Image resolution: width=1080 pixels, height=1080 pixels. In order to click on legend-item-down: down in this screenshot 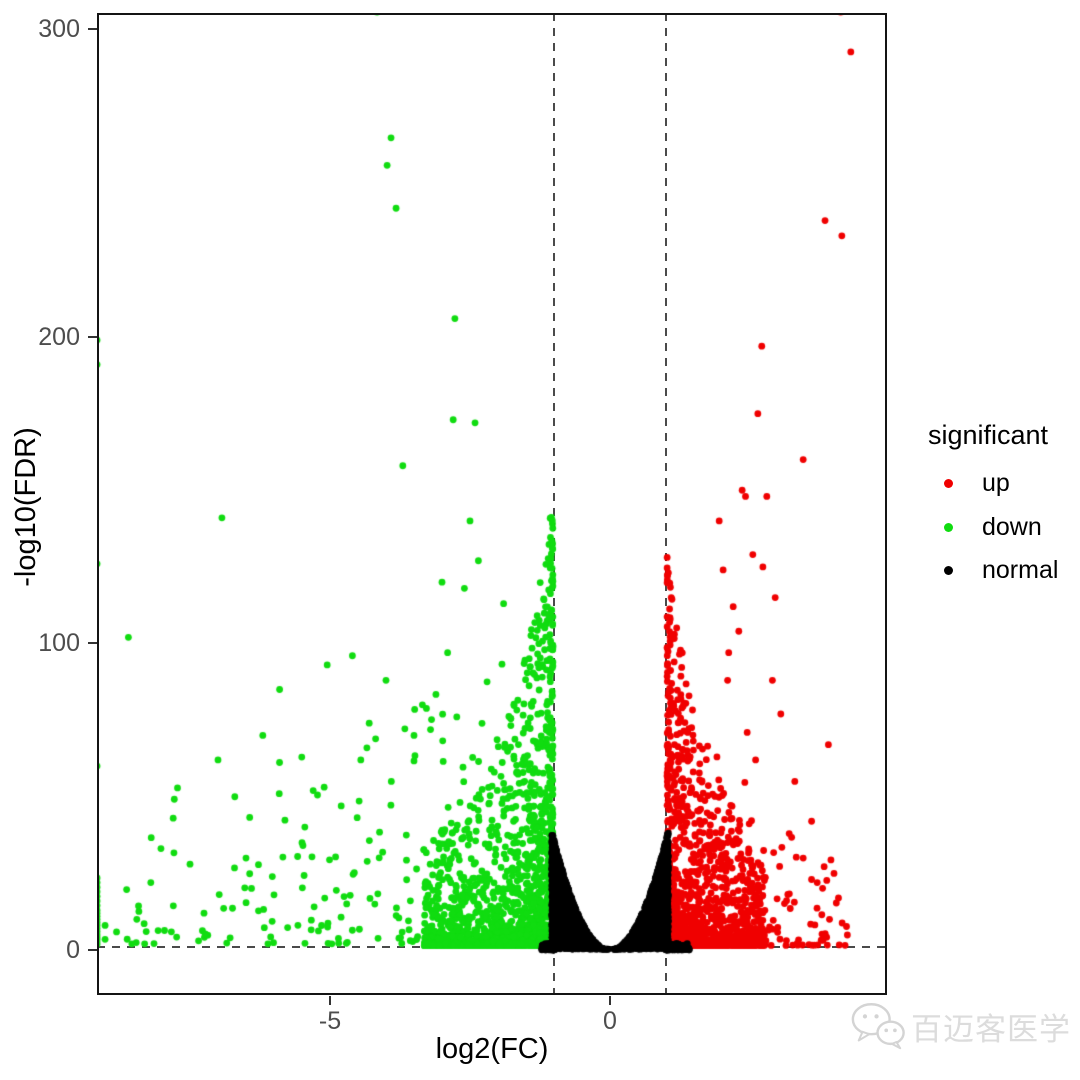, I will do `click(993, 527)`.